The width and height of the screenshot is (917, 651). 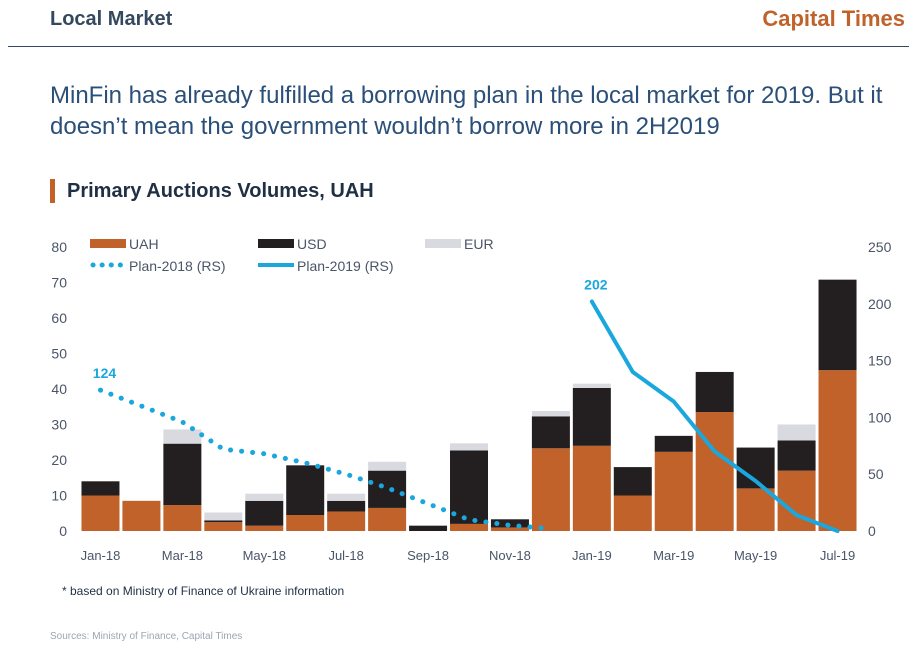 What do you see at coordinates (177, 266) in the screenshot?
I see `legend-label: Plan-2018 (RS)` at bounding box center [177, 266].